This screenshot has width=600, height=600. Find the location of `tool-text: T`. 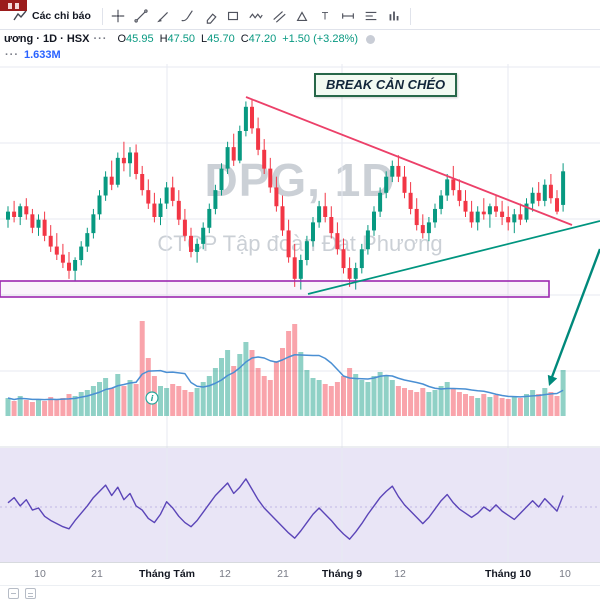

tool-text: T is located at coordinates (325, 16).